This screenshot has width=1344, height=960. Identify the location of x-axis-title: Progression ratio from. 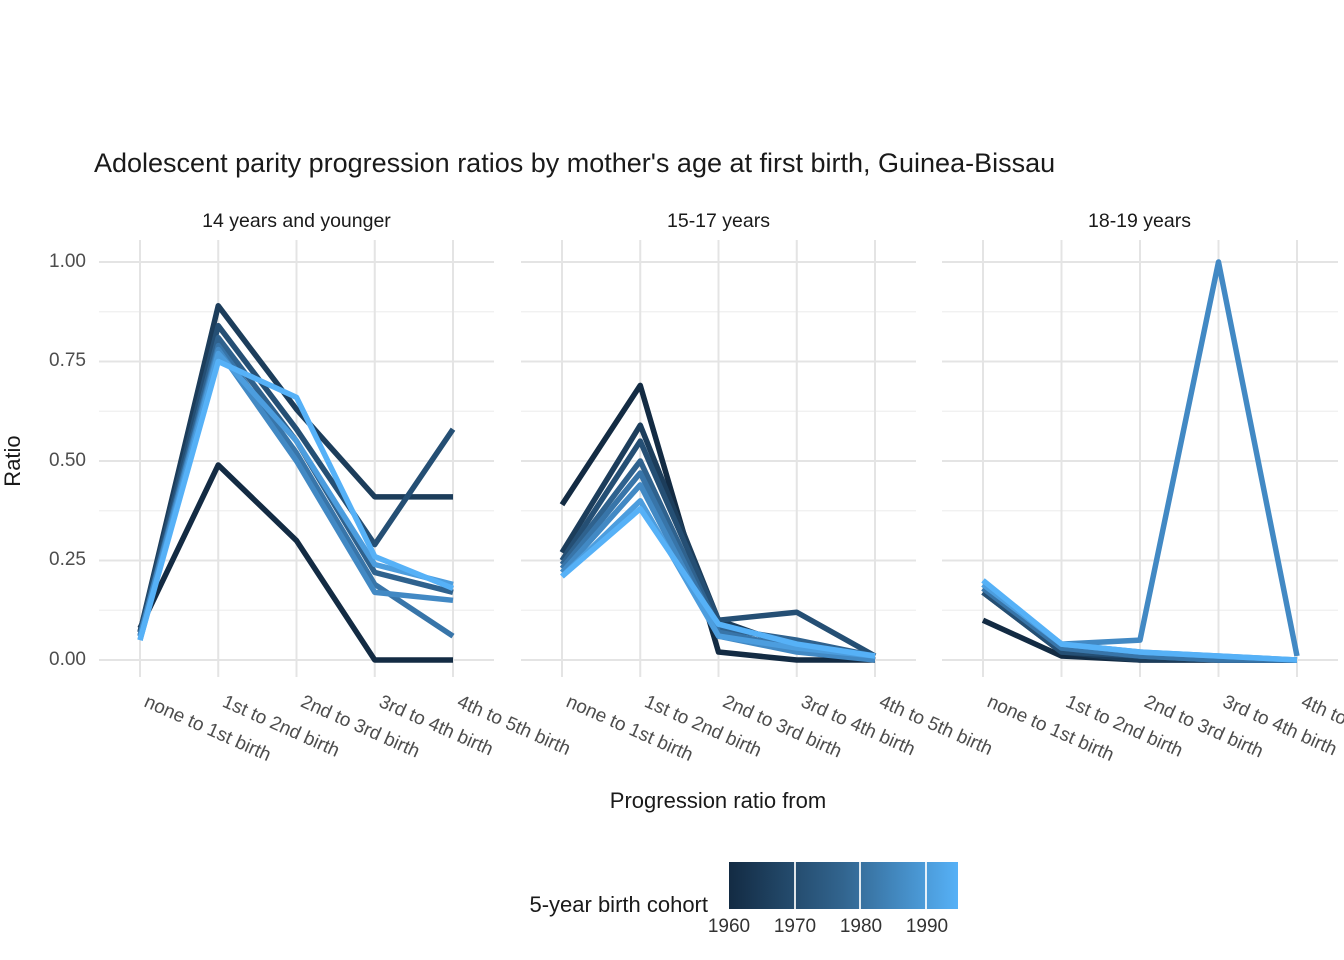
(718, 800).